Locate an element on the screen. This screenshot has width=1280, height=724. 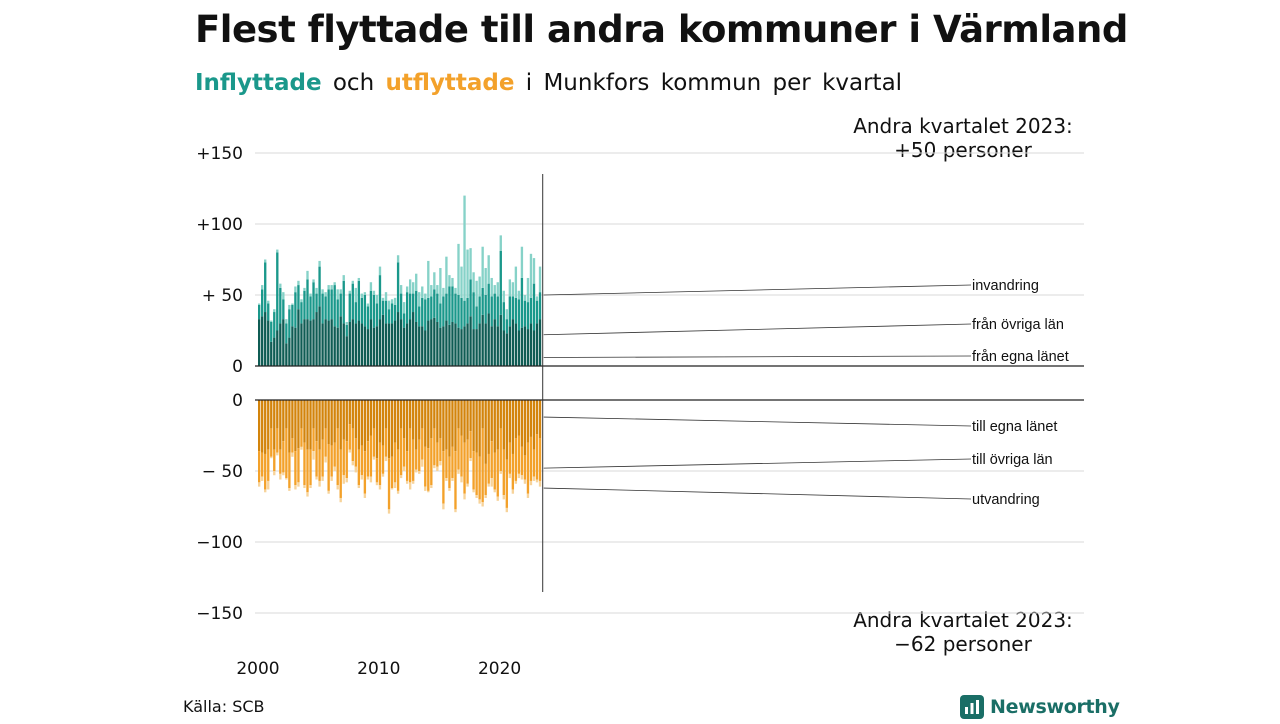
bar-out-other-2007Q4 is located at coordinates (352, 445).